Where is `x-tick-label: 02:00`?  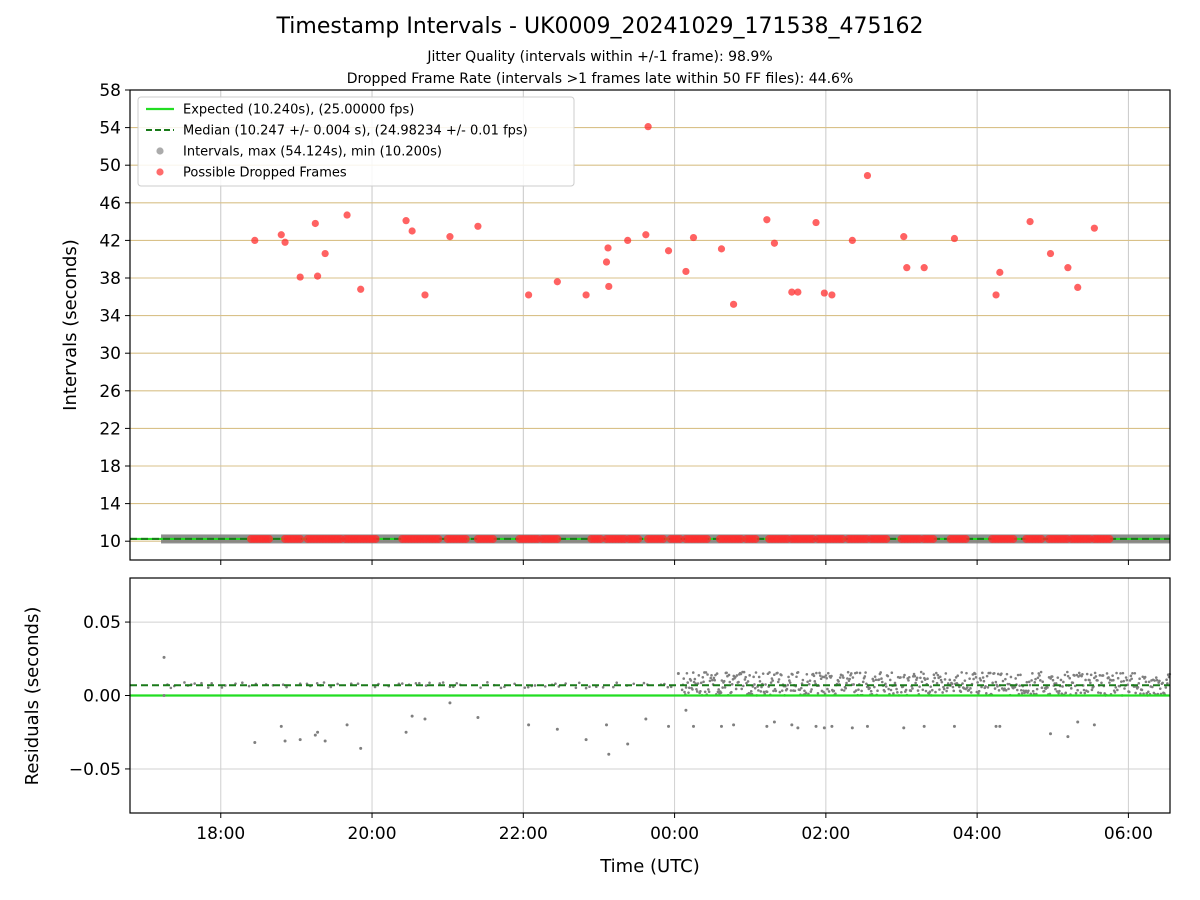
x-tick-label: 02:00 is located at coordinates (825, 834).